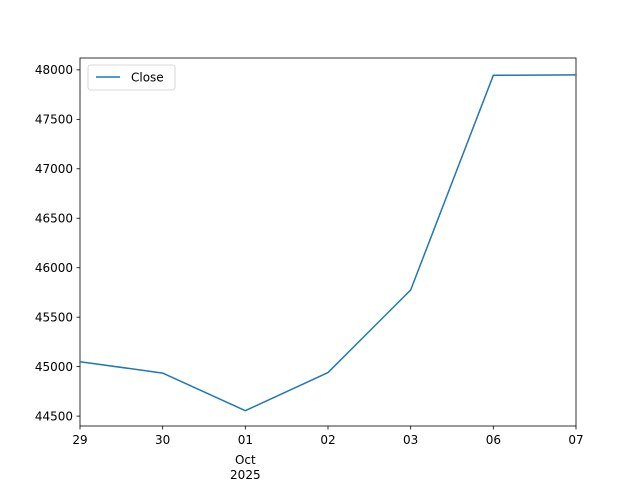  What do you see at coordinates (54, 169) in the screenshot?
I see `y-tick-label: 47000` at bounding box center [54, 169].